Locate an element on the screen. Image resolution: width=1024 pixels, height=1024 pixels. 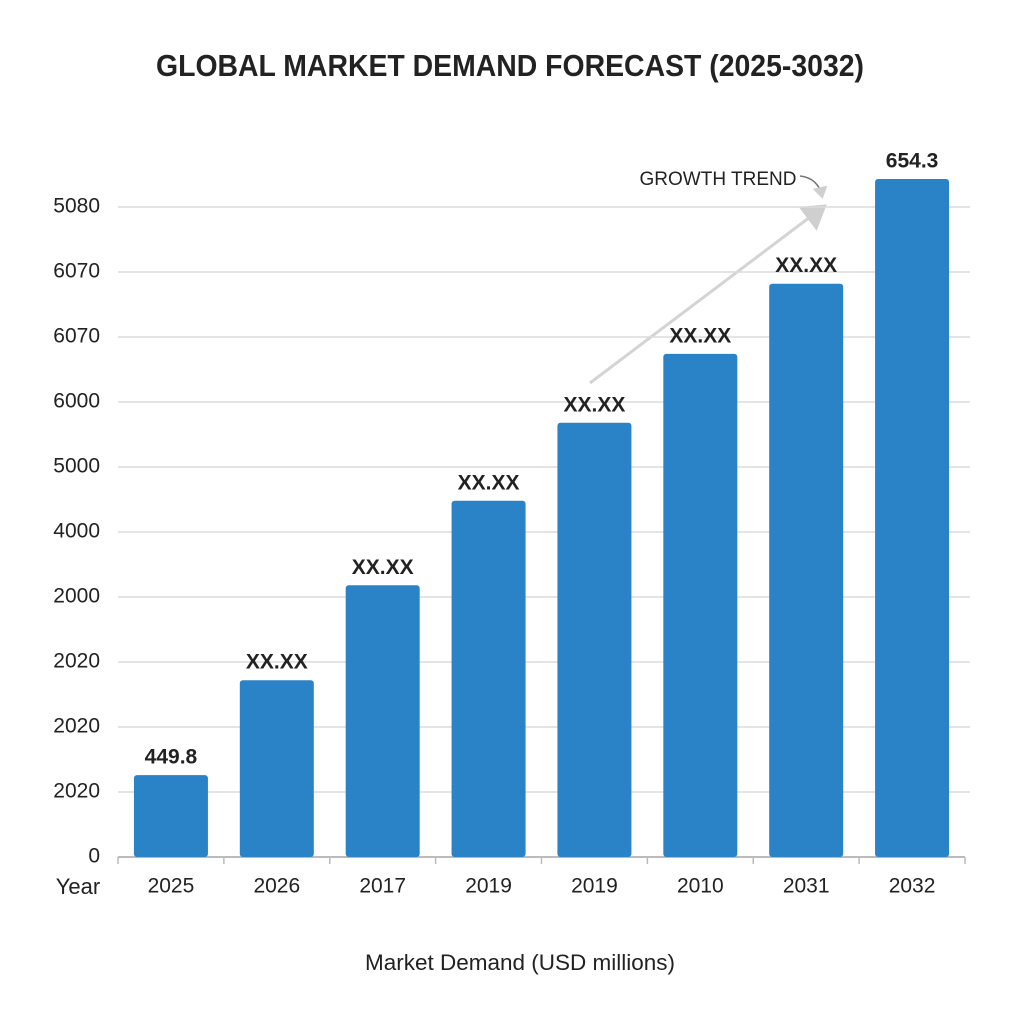
data-label: 654.3 is located at coordinates (912, 161).